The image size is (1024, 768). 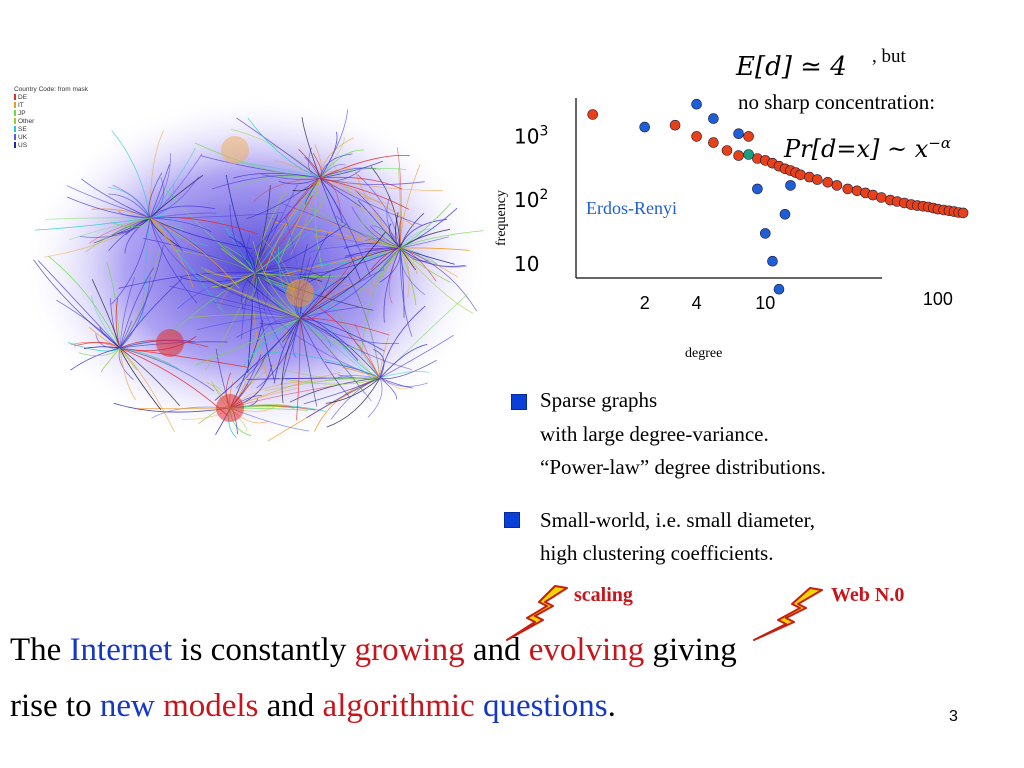 What do you see at coordinates (501, 218) in the screenshot?
I see `y-axis-label: frequency` at bounding box center [501, 218].